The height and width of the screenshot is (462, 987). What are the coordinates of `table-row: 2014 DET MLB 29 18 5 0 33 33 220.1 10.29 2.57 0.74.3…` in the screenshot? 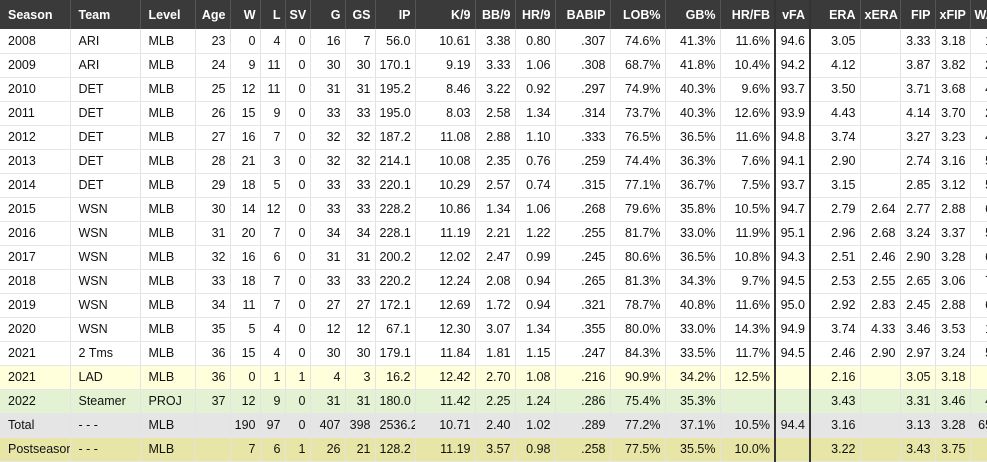 It's located at (493, 185).